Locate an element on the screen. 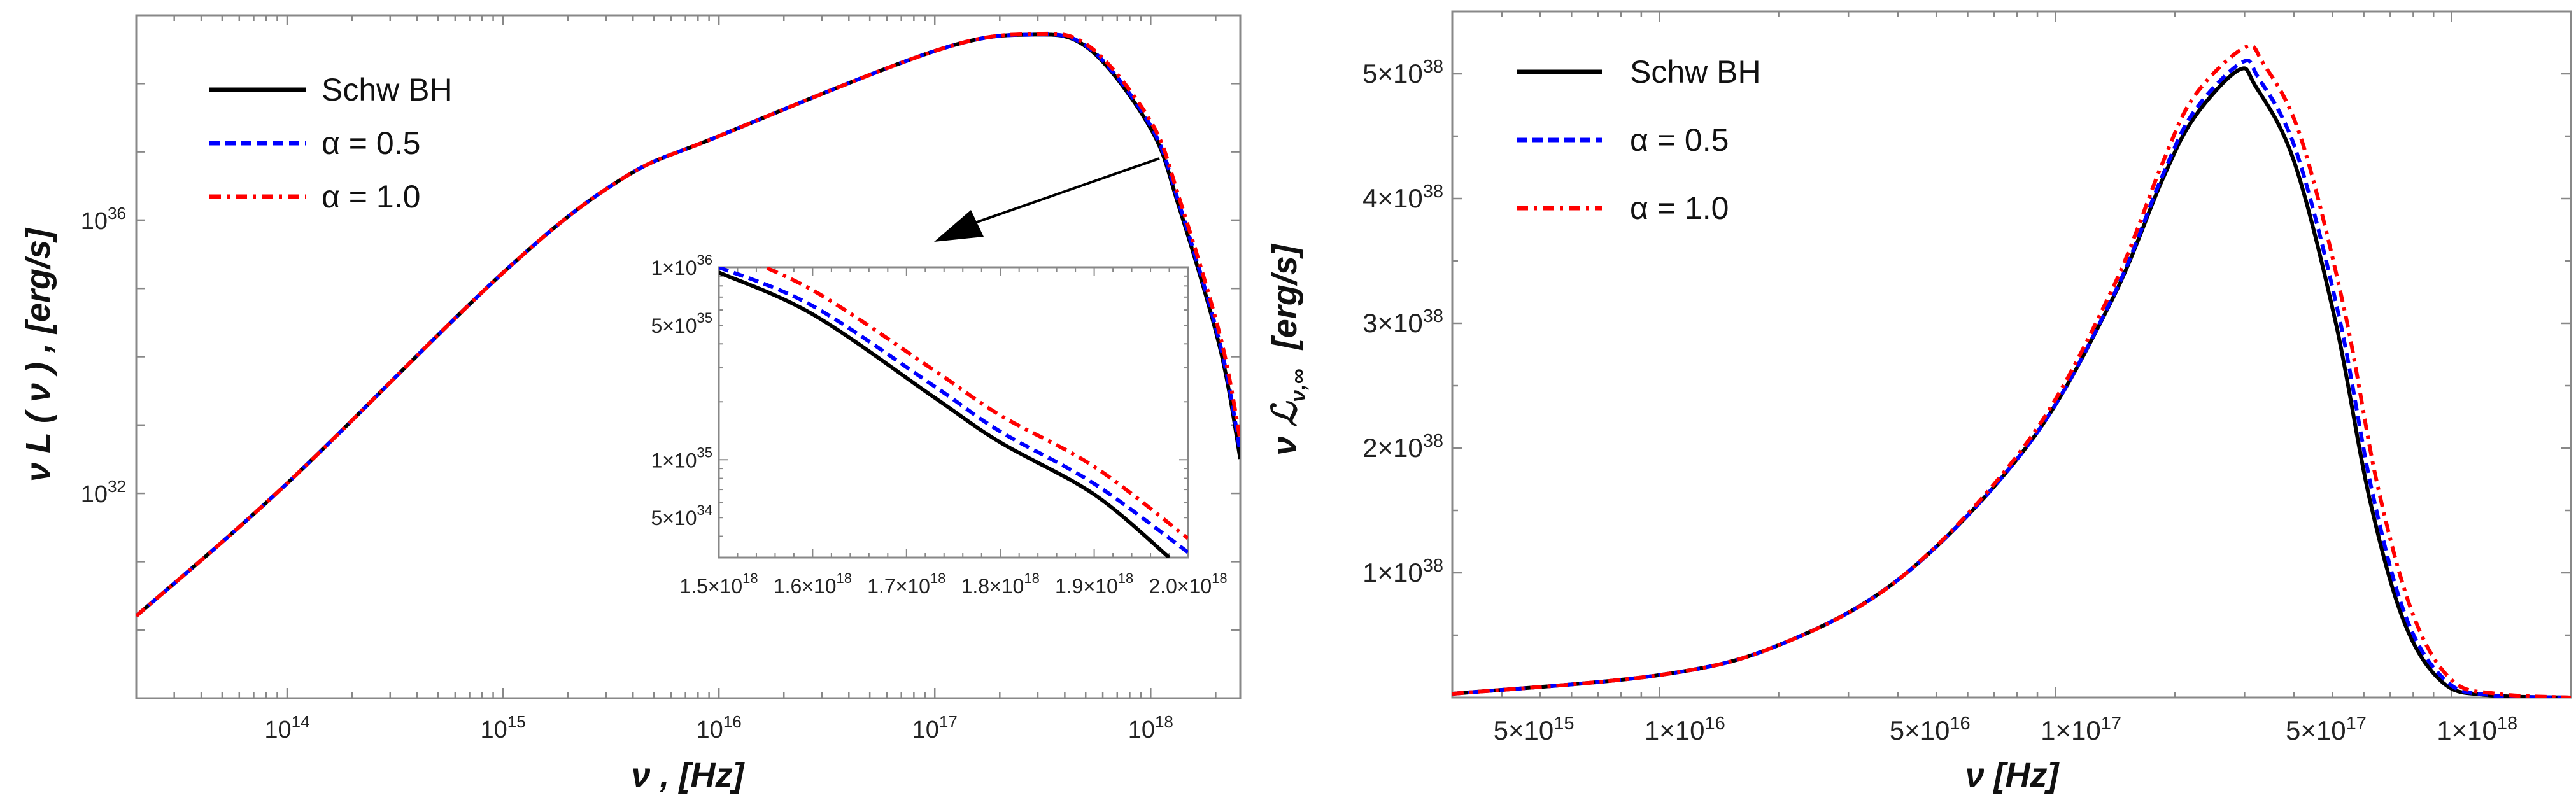 The width and height of the screenshot is (2576, 807). tick-base: 1.7×10 is located at coordinates (898, 586).